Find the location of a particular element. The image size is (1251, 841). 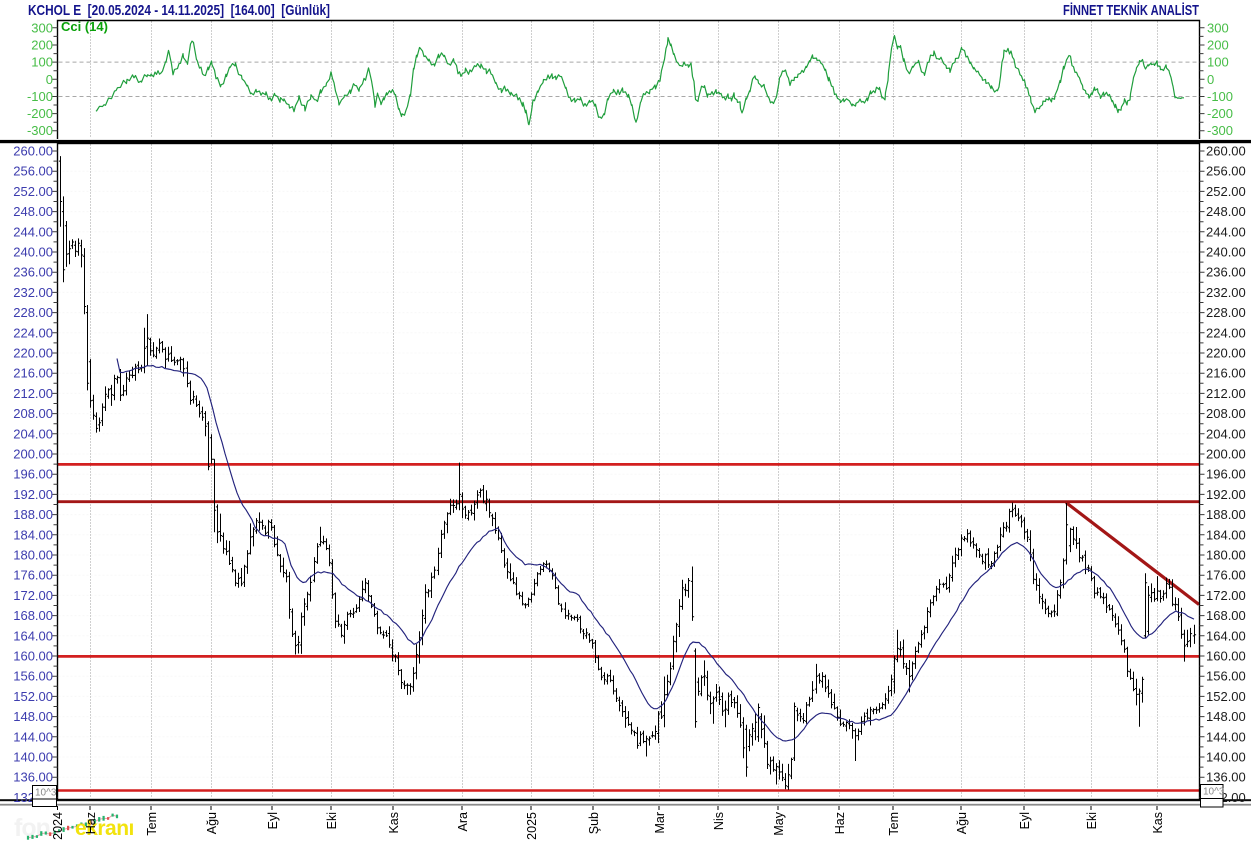

svg-text: 208.00 is located at coordinates (33, 413).